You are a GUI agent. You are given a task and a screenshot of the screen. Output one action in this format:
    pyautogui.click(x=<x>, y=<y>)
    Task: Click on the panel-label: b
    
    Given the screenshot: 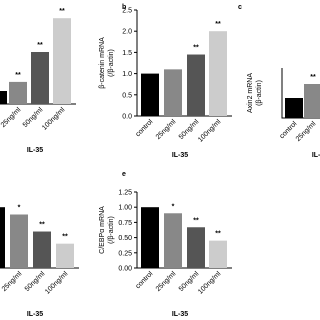 What is the action you would take?
    pyautogui.click(x=124, y=7)
    